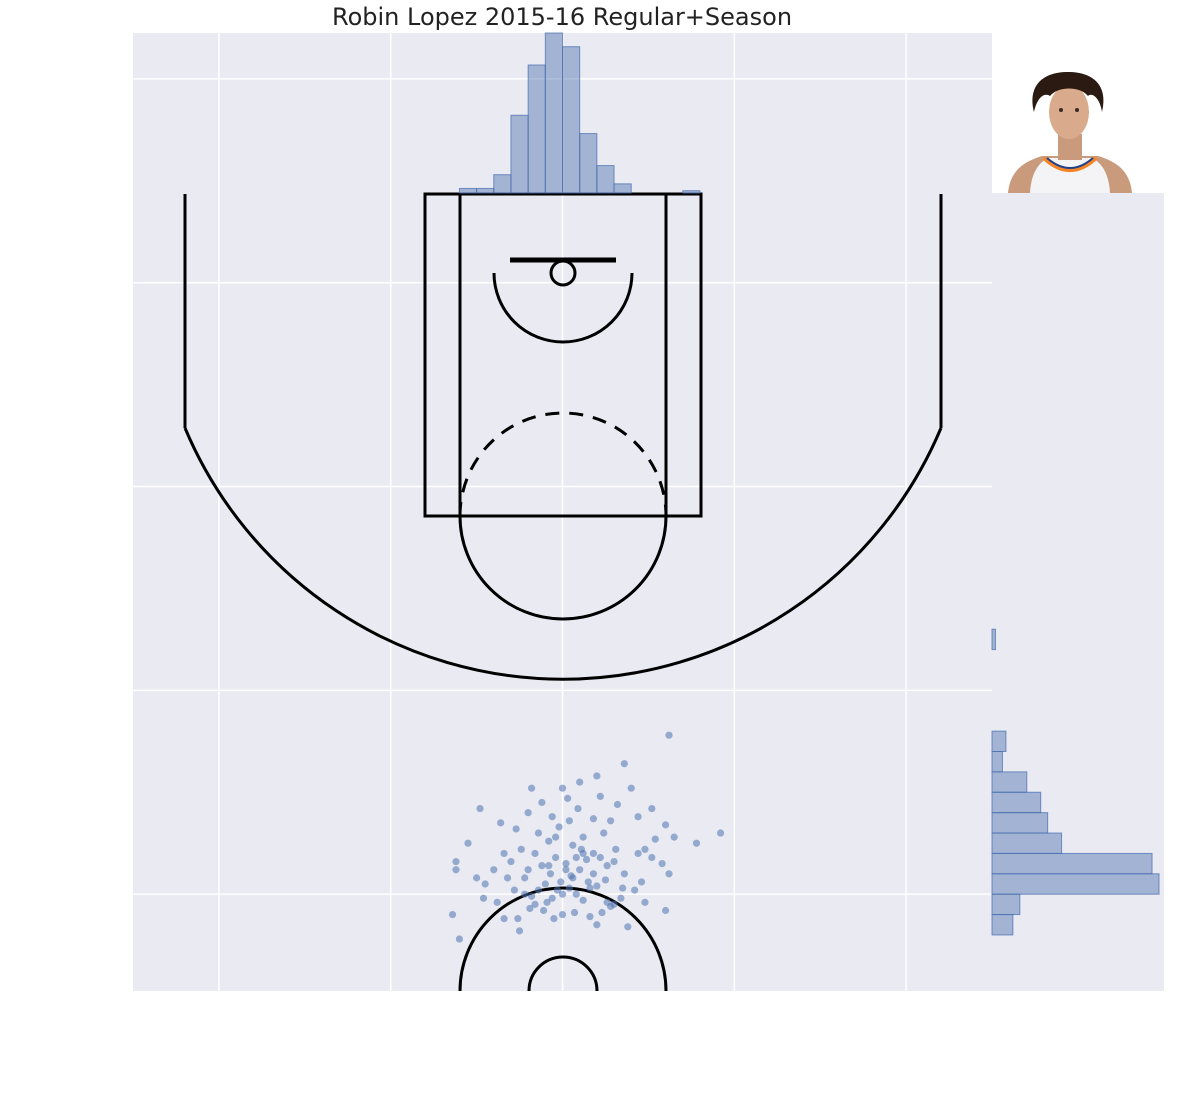  I want to click on inner-paint-box, so click(563, 355).